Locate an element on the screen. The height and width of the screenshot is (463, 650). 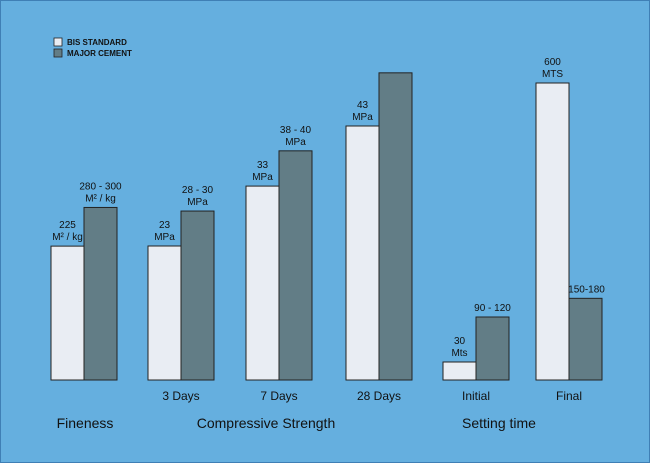
legend-label-bis: BIS STANDARD is located at coordinates (97, 42).